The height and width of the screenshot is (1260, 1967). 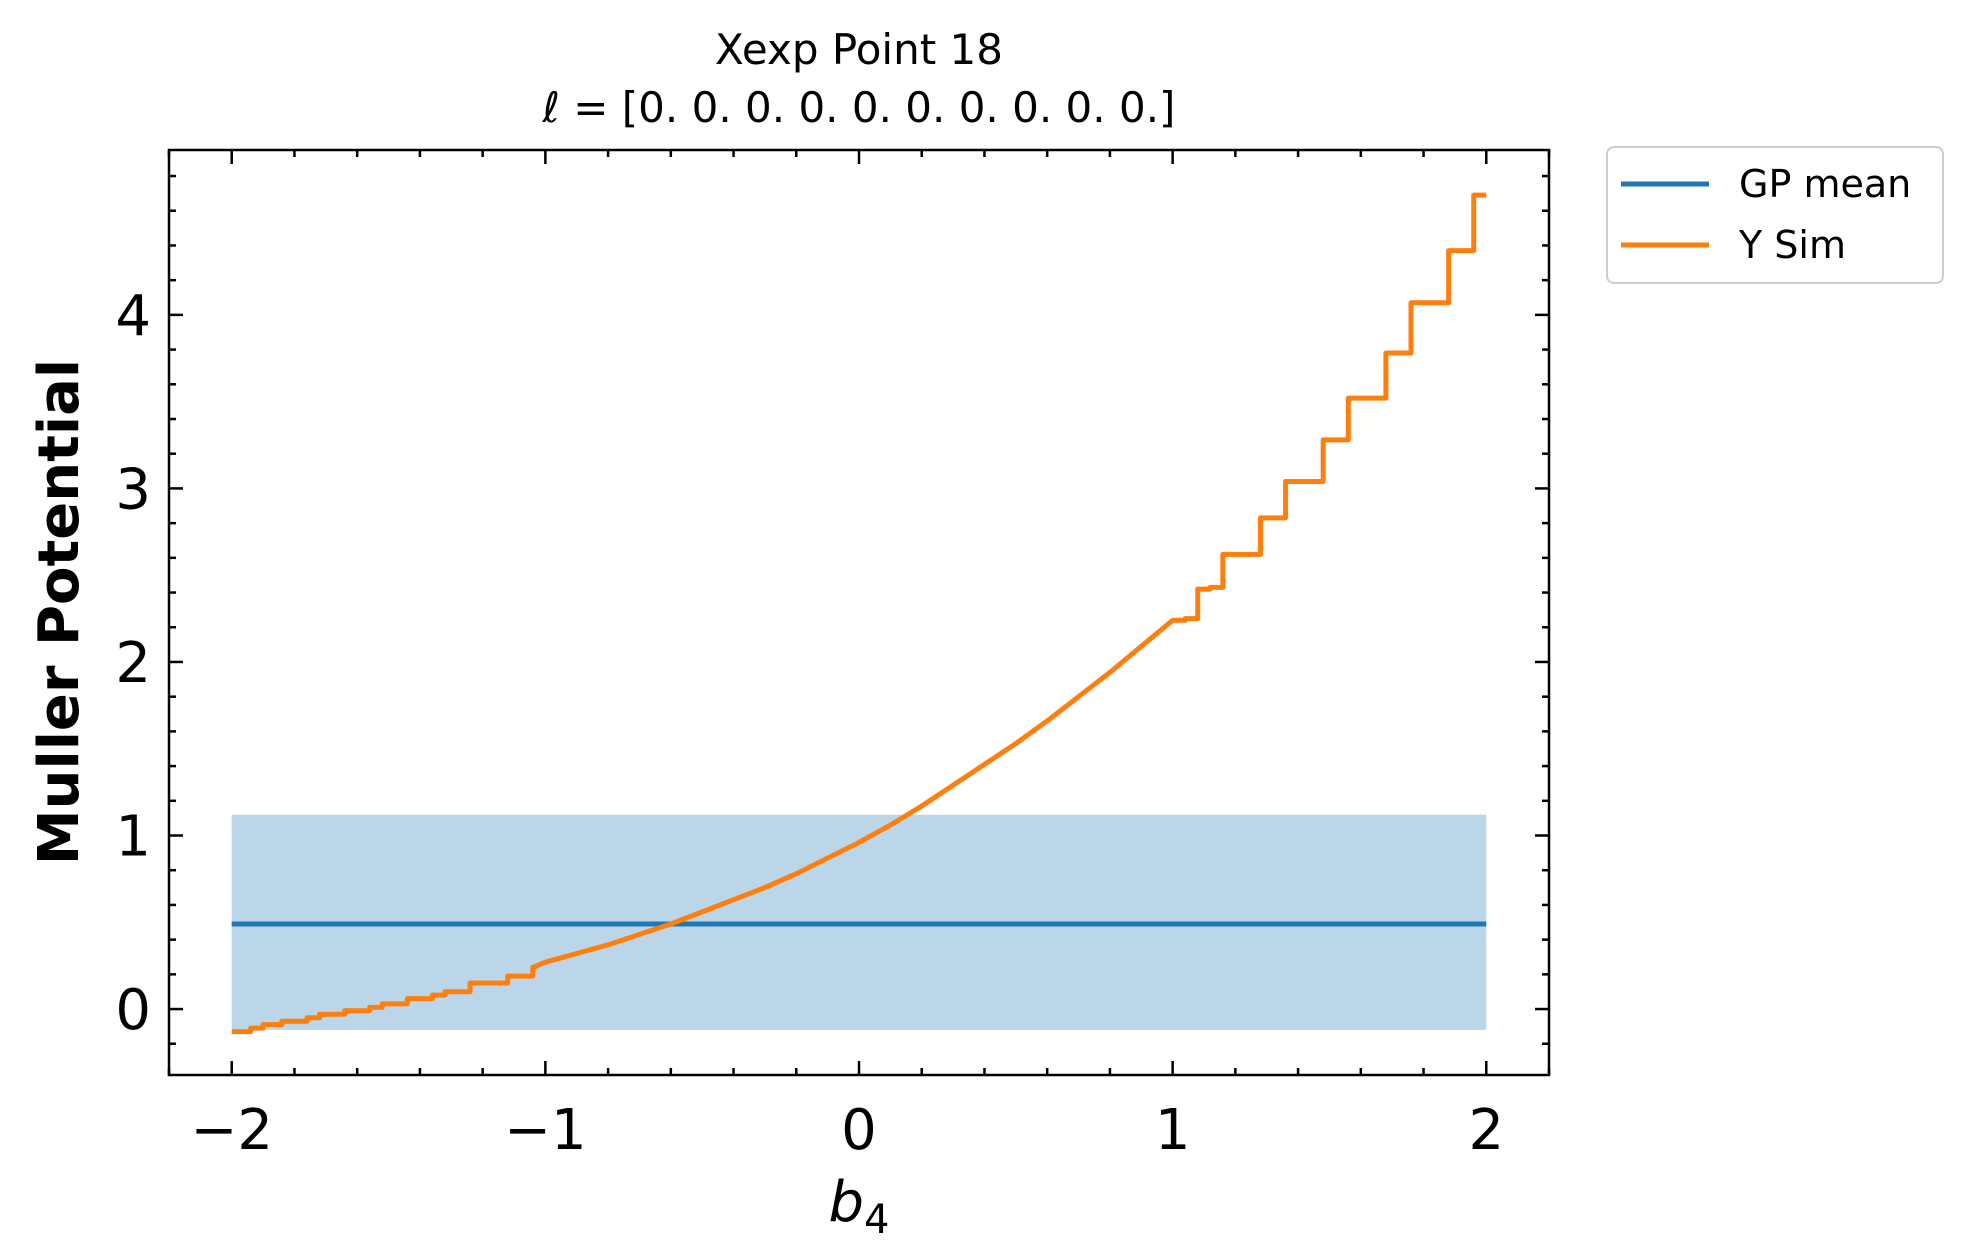 I want to click on x-tick-label: −2, so click(x=231, y=1130).